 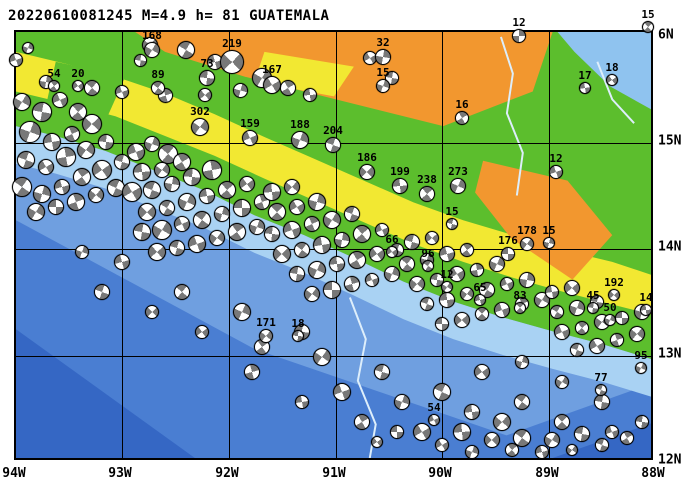 What do you see at coordinates (670, 141) in the screenshot?
I see `lat-label: 15N` at bounding box center [670, 141].